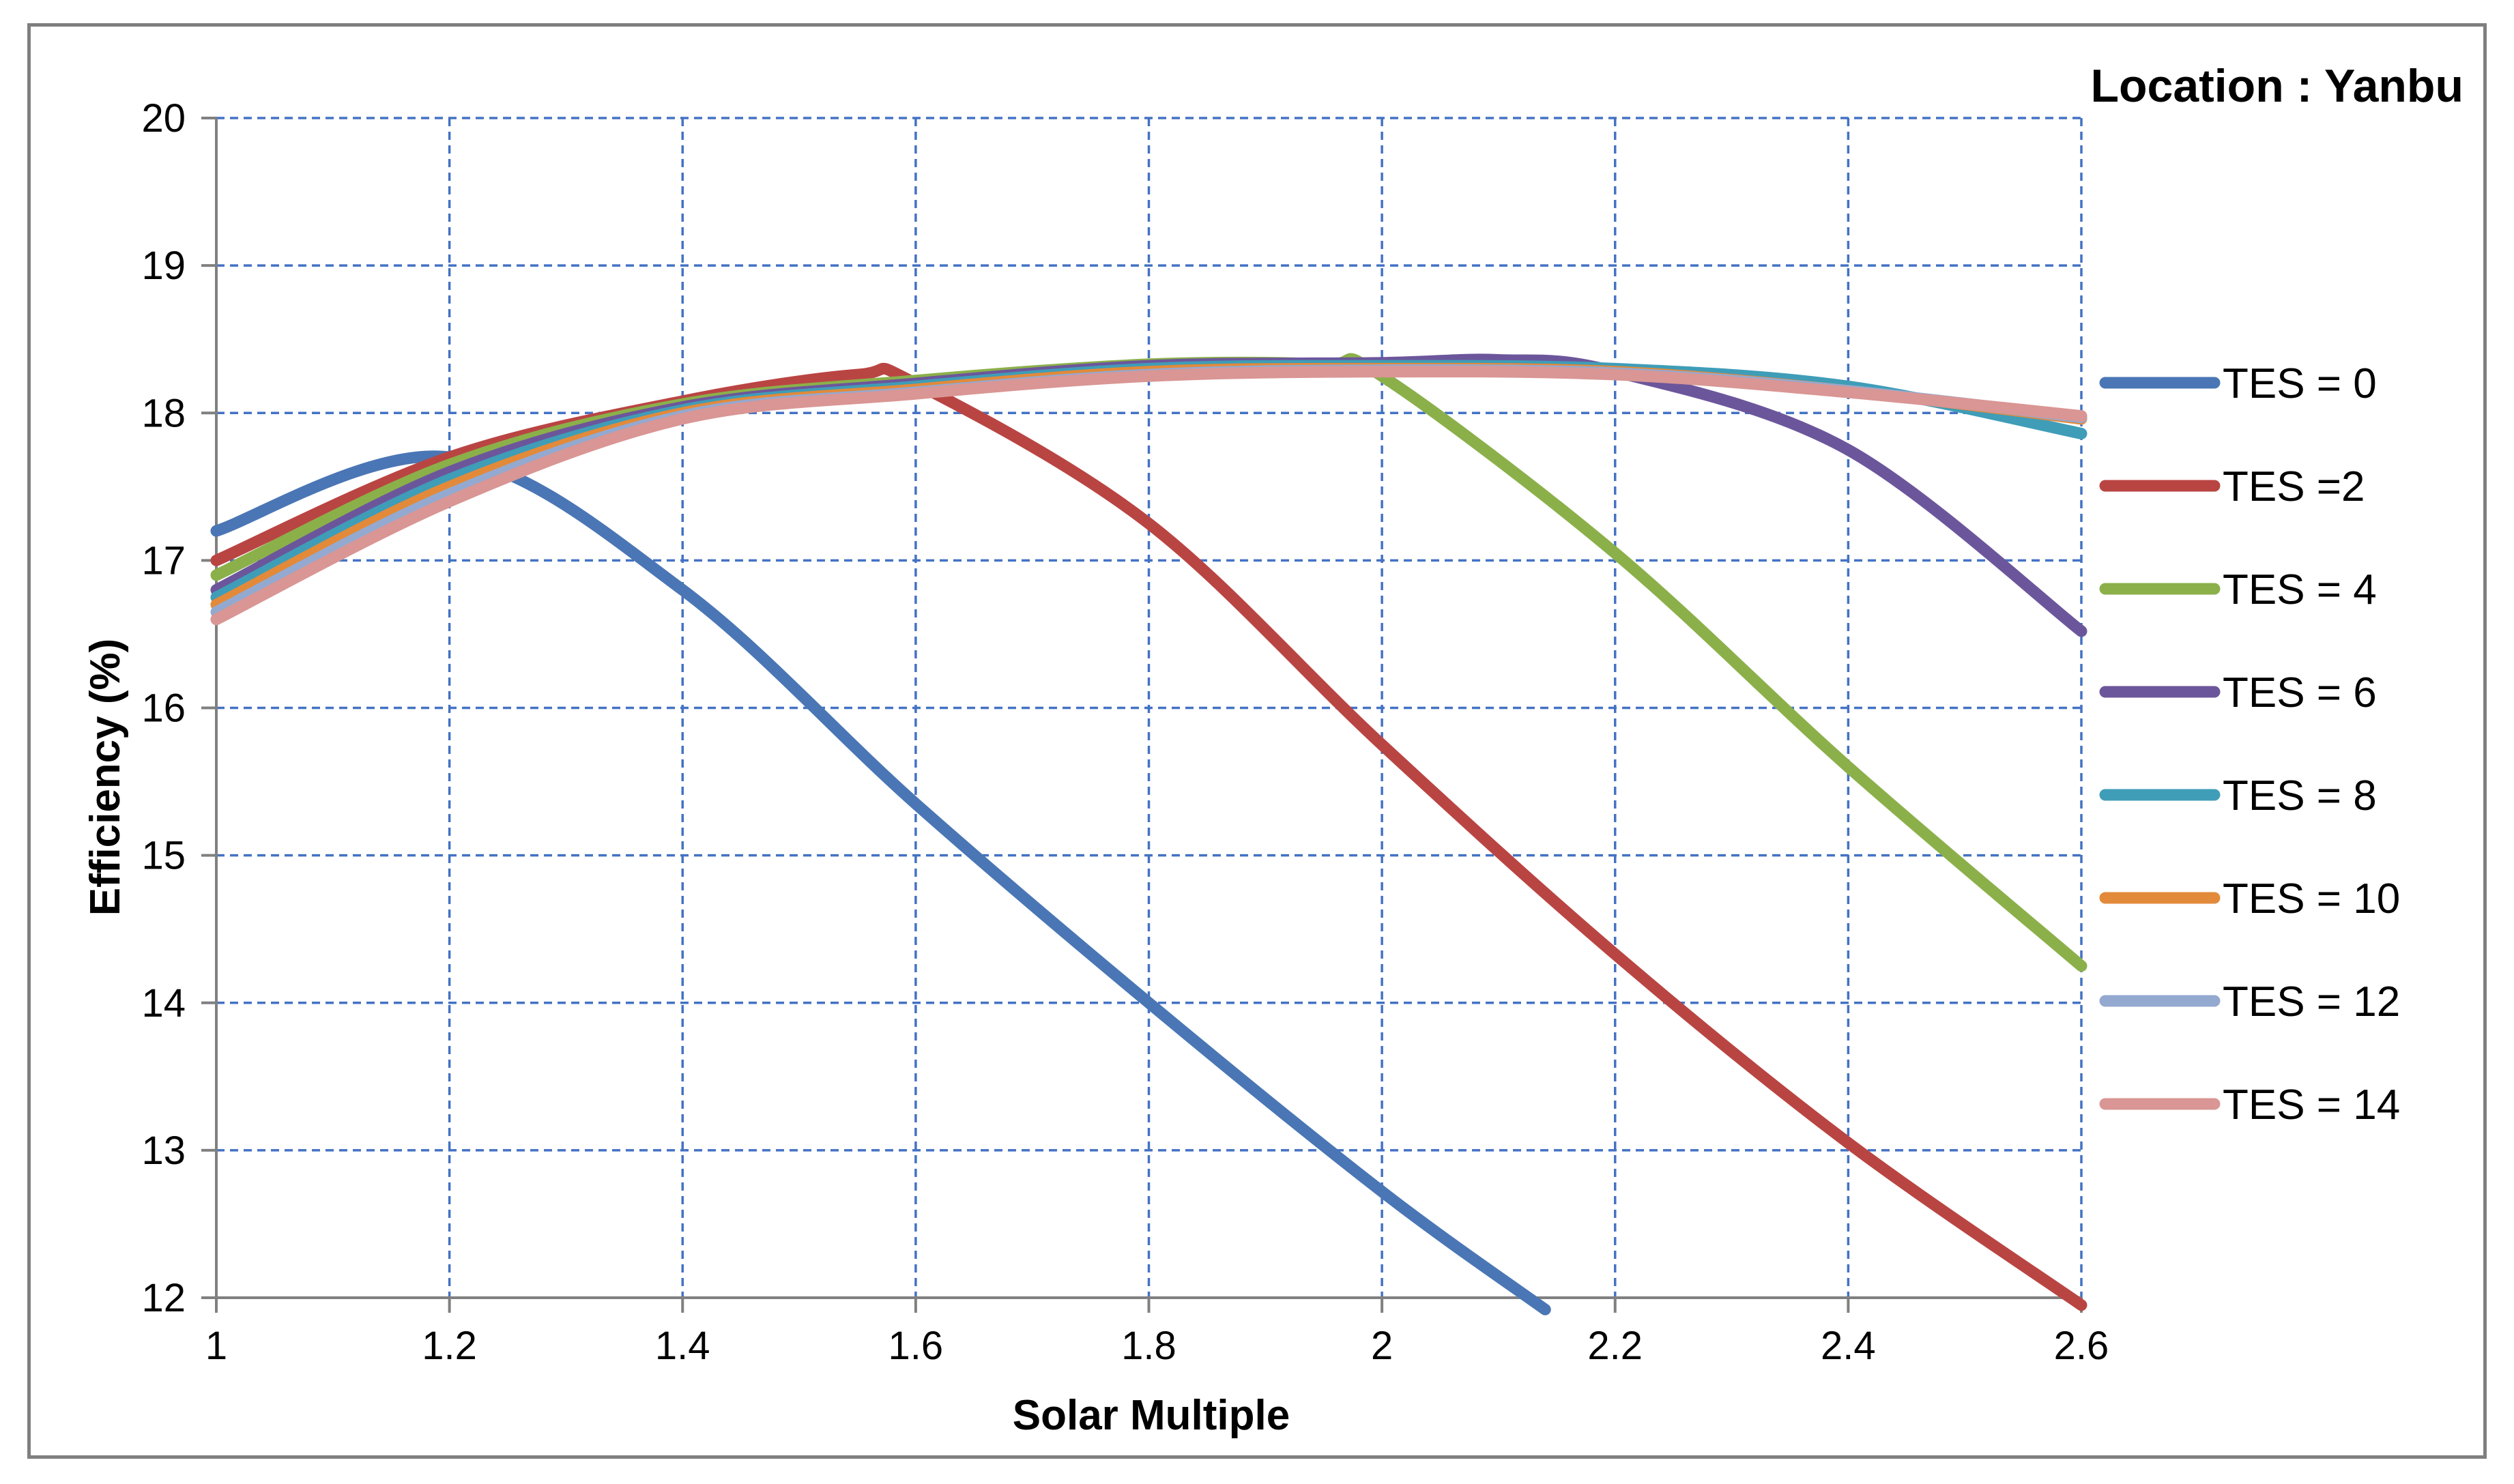 The image size is (2514, 1484). What do you see at coordinates (105, 777) in the screenshot?
I see `y-axis-title: Efficiency (%)` at bounding box center [105, 777].